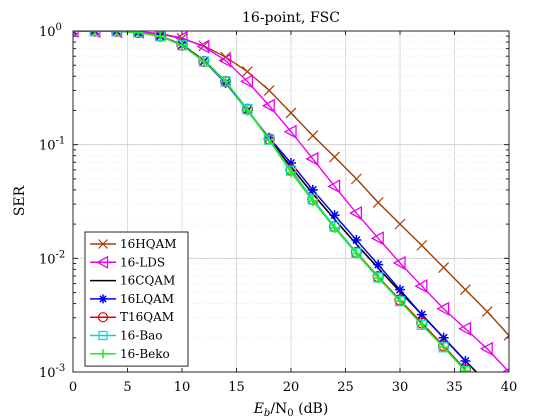  I want to click on y-tick-label: 10⁰, so click(50, 31).